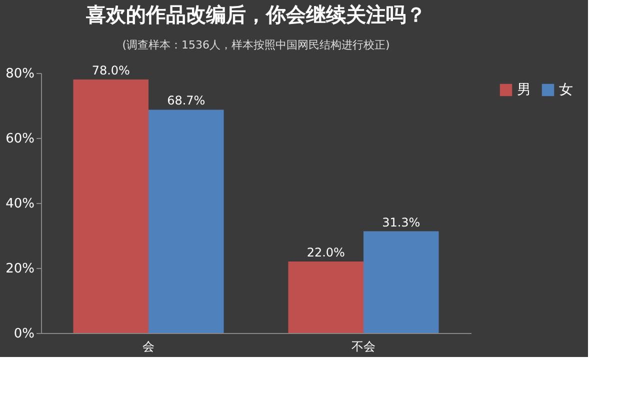 The image size is (640, 397). What do you see at coordinates (401, 222) in the screenshot?
I see `data-label: 31.3%` at bounding box center [401, 222].